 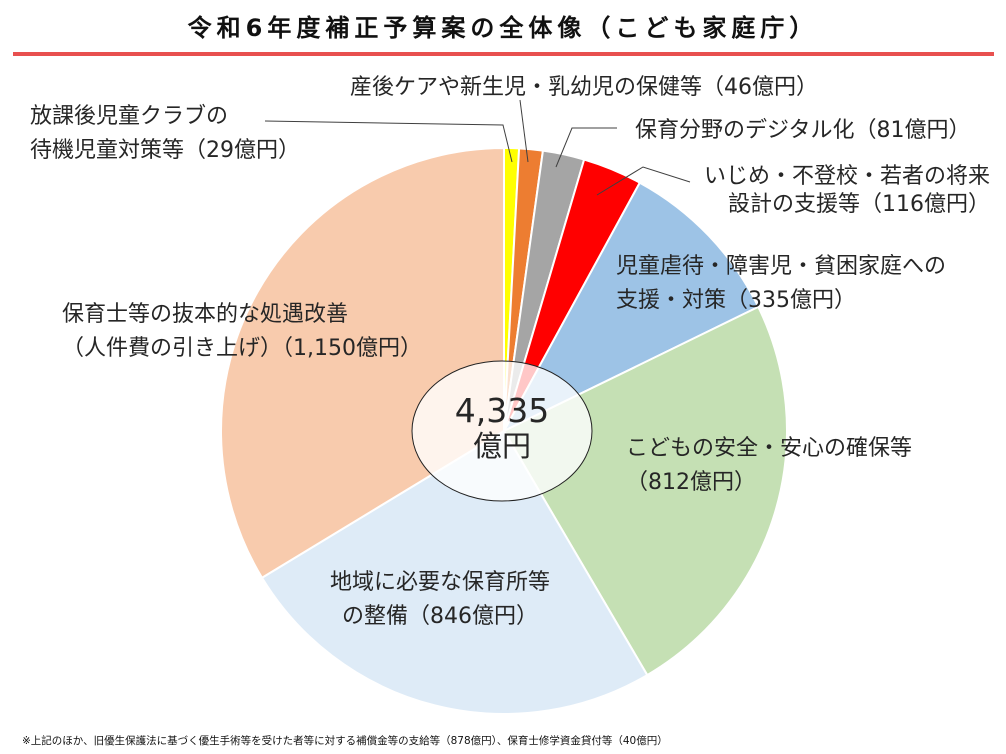 What do you see at coordinates (439, 599) in the screenshot?
I see `label-nursery: 地域に必要な保育所等 の整備（846億円）` at bounding box center [439, 599].